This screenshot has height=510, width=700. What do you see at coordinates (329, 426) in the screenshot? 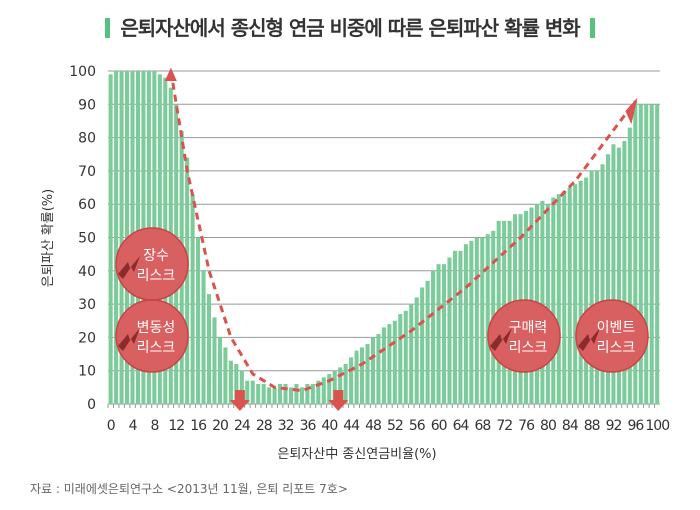
I see `x-tick-label: 40` at bounding box center [329, 426].